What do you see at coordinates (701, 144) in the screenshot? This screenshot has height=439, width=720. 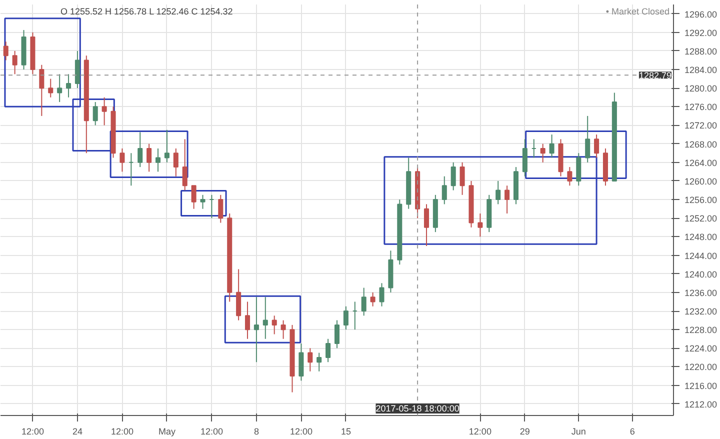 I see `y-tick-label: 1268.00` at bounding box center [701, 144].